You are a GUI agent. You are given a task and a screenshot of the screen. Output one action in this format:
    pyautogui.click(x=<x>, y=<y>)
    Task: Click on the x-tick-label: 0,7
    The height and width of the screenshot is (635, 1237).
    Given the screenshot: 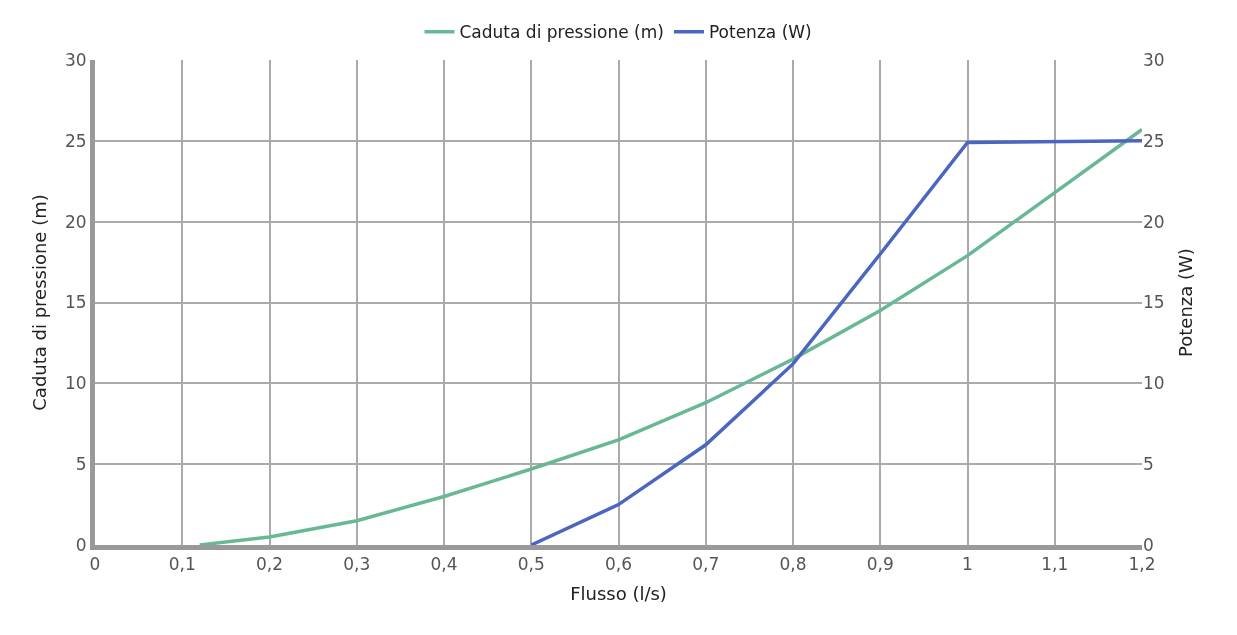 What is the action you would take?
    pyautogui.click(x=706, y=564)
    